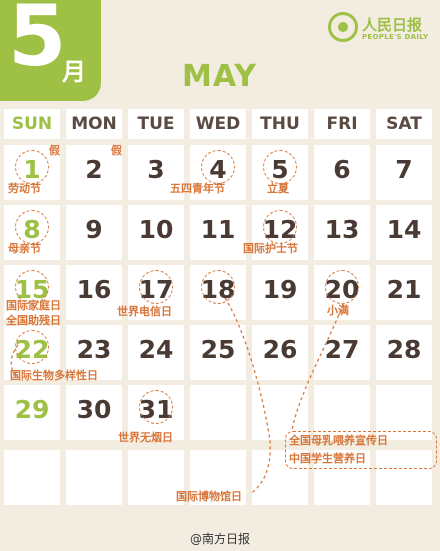  Describe the element at coordinates (156, 124) in the screenshot. I see `weekday-tue: TUE` at that location.